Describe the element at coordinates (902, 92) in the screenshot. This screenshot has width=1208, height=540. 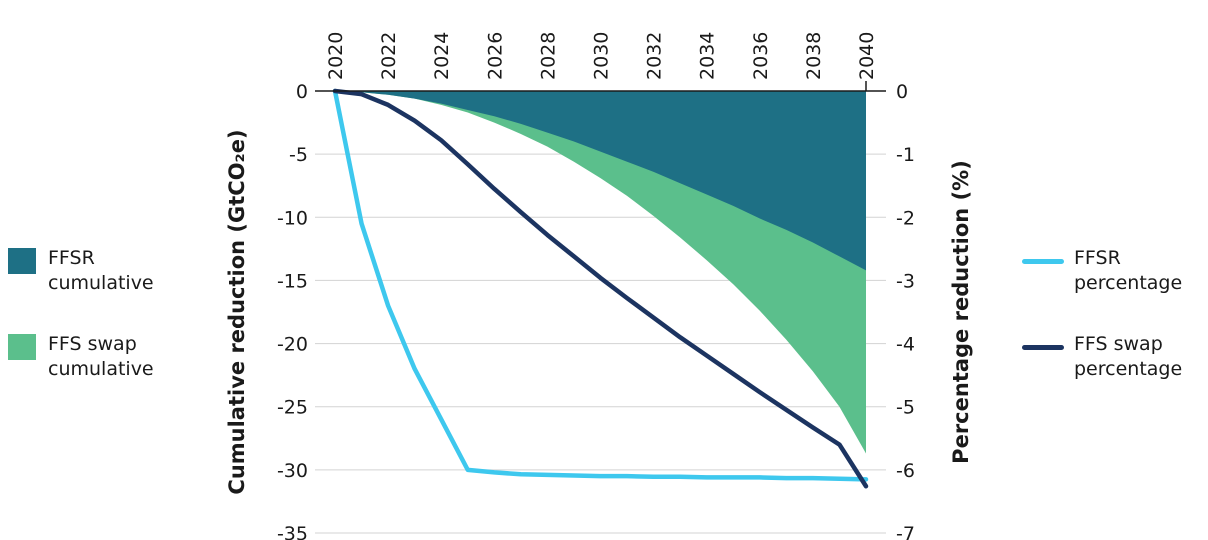
I see `right-tick-label: 0` at that location.